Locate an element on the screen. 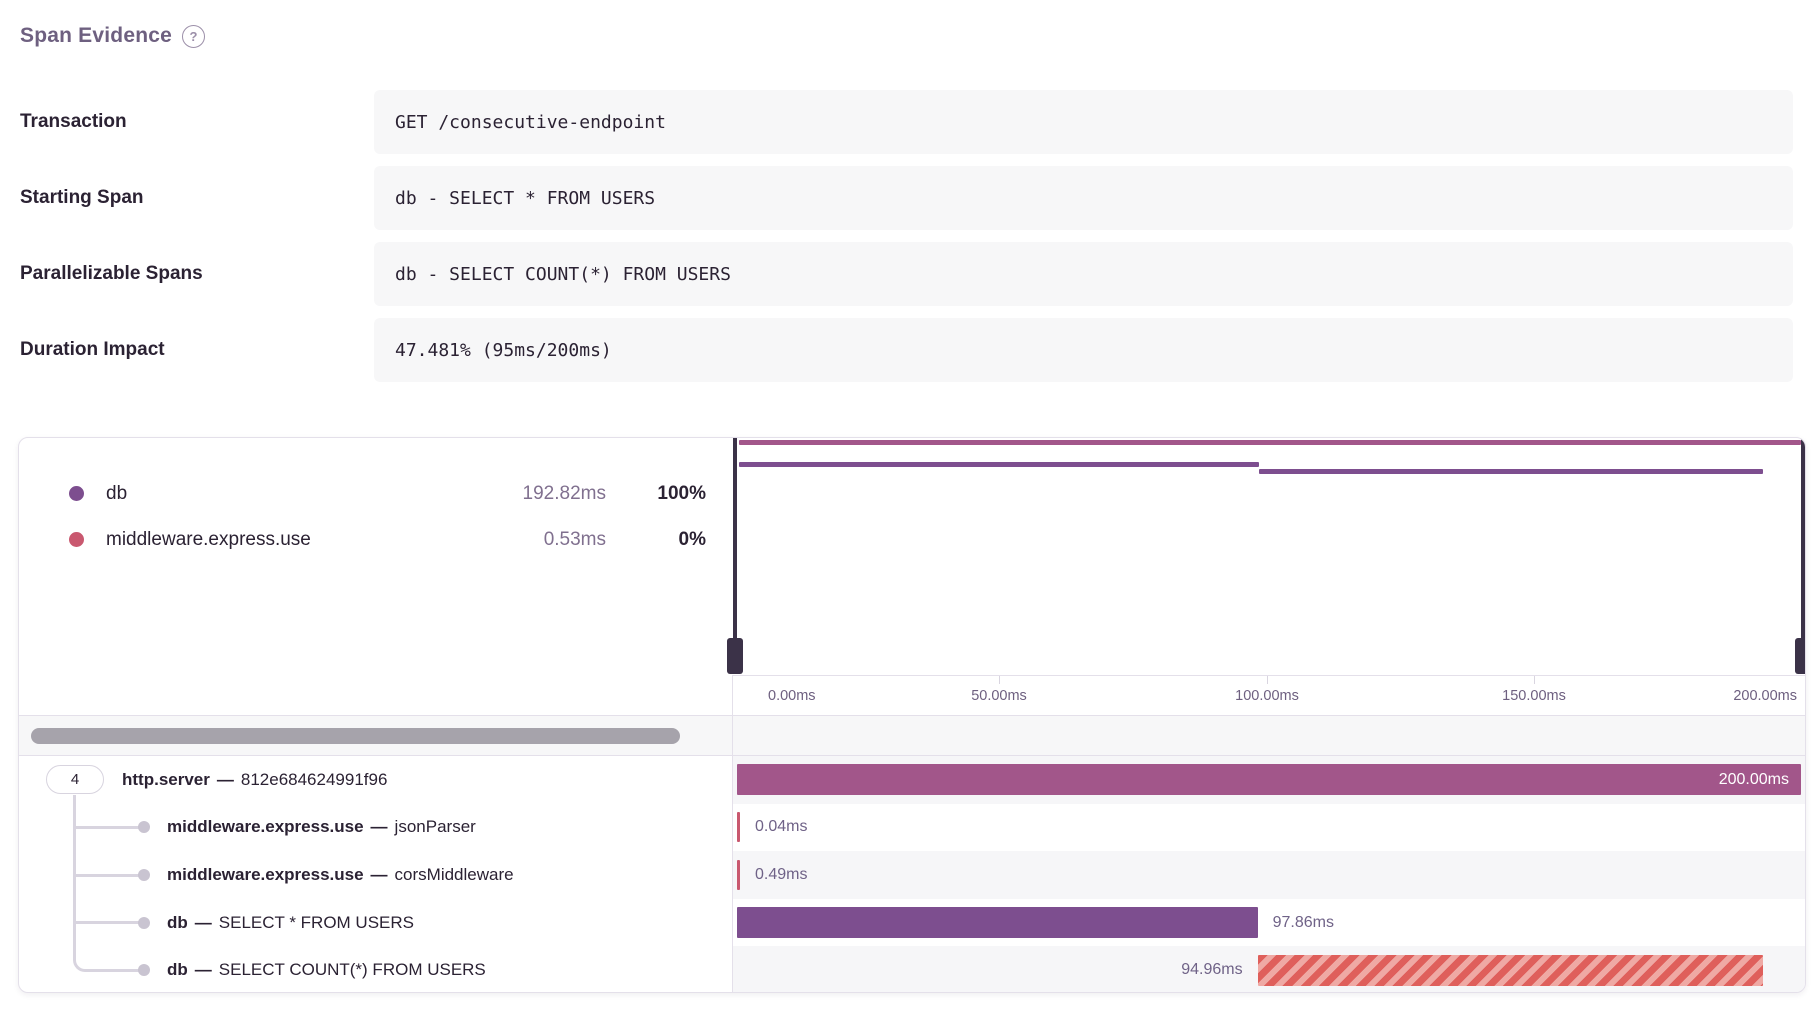 This screenshot has width=1820, height=1020. span-description: middleware.express.use — jsonParser is located at coordinates (321, 828).